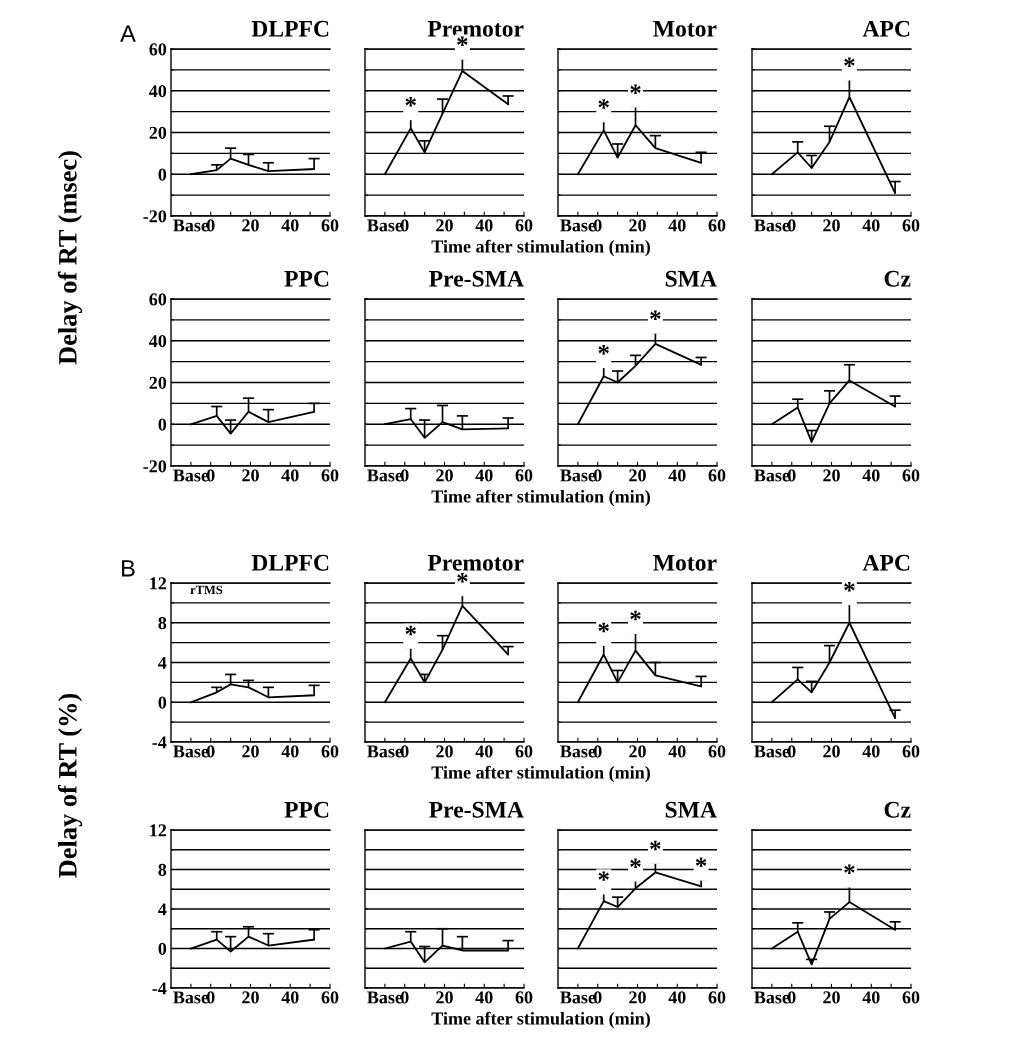 Image resolution: width=1015 pixels, height=1056 pixels. What do you see at coordinates (306, 809) in the screenshot?
I see `chart-title: PPC` at bounding box center [306, 809].